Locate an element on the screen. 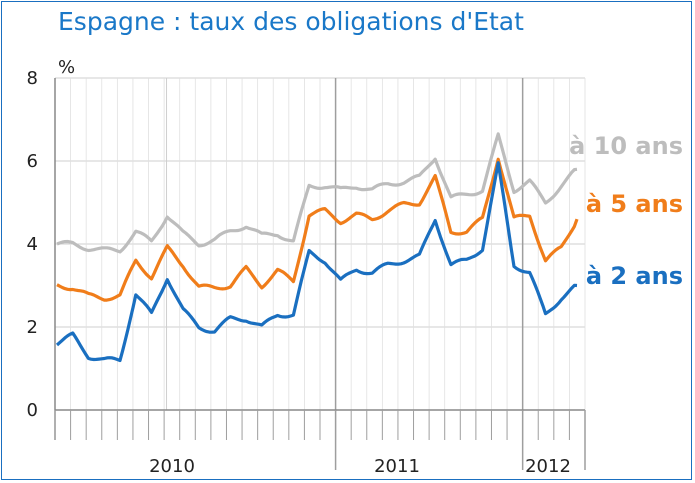  series-labels: à 10 ans à 5 ans à 2 ans is located at coordinates (626, 211).